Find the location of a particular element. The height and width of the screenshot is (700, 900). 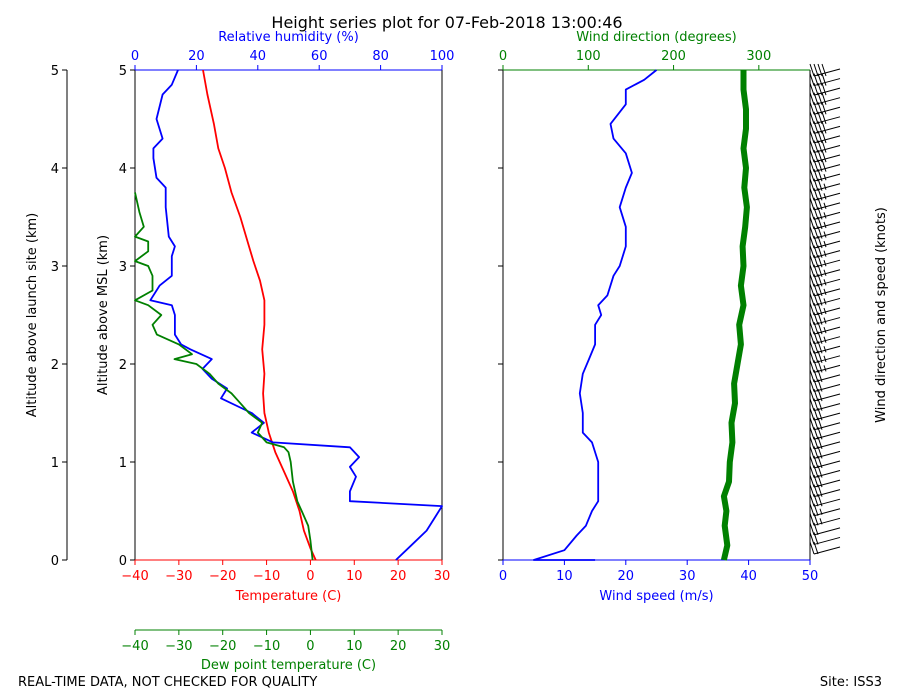

wind_dir-tick-label: 200 is located at coordinates (673, 56).